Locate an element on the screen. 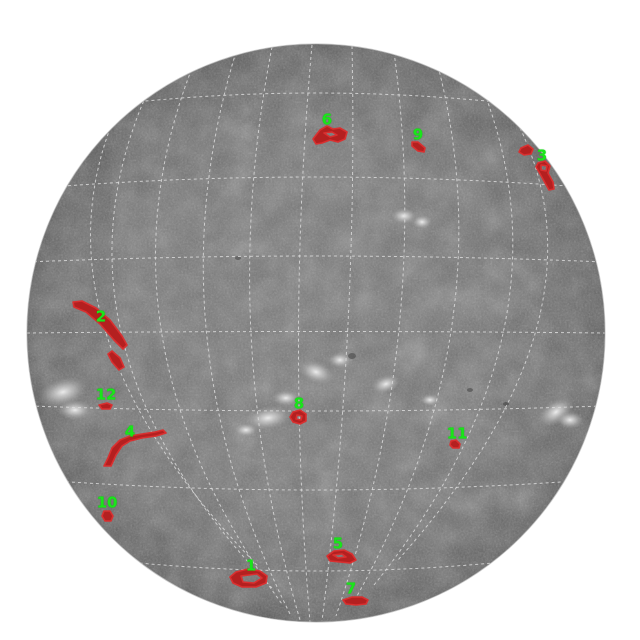 Image resolution: width=640 pixels, height=640 pixels. dark-pores is located at coordinates (372, 331).